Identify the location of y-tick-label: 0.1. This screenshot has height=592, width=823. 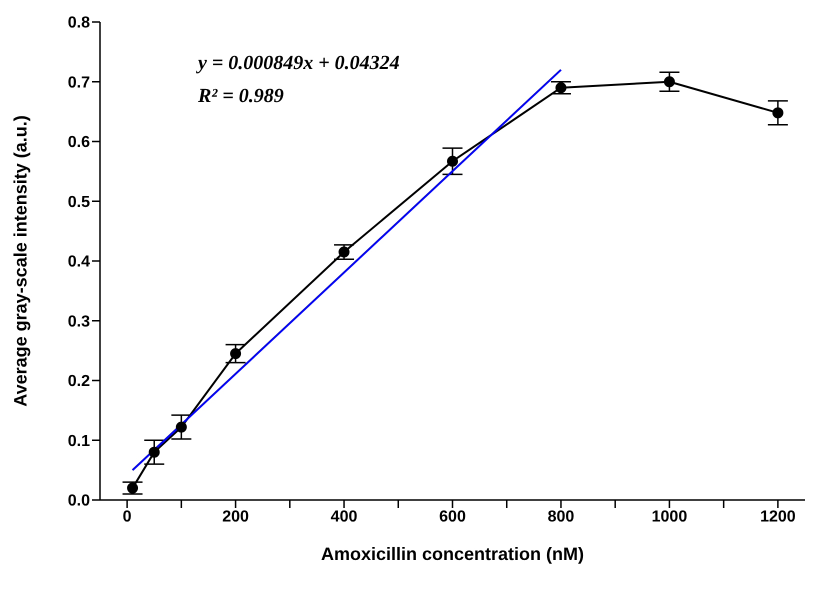
(79, 441).